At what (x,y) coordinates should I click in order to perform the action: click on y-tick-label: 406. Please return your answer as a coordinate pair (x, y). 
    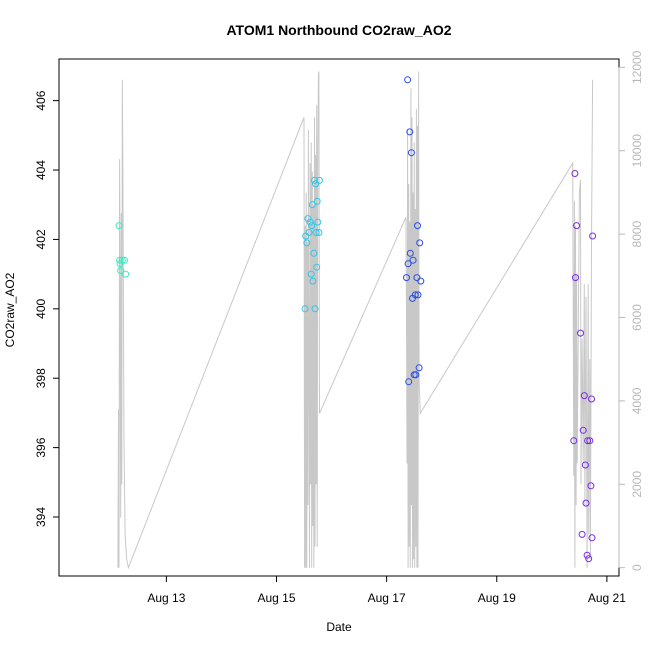
    Looking at the image, I should click on (41, 100).